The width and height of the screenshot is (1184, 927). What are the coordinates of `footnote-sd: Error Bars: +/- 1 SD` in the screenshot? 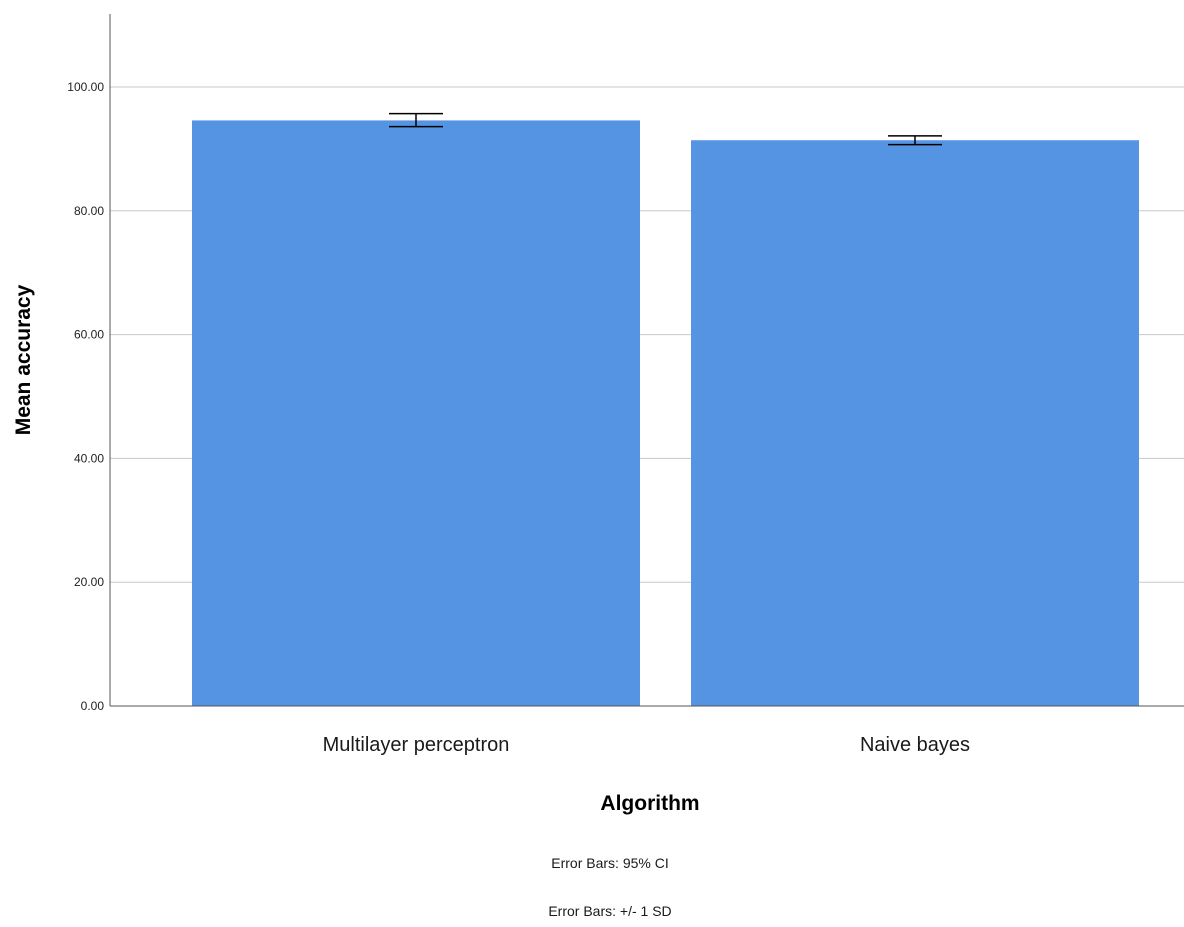 It's located at (609, 911).